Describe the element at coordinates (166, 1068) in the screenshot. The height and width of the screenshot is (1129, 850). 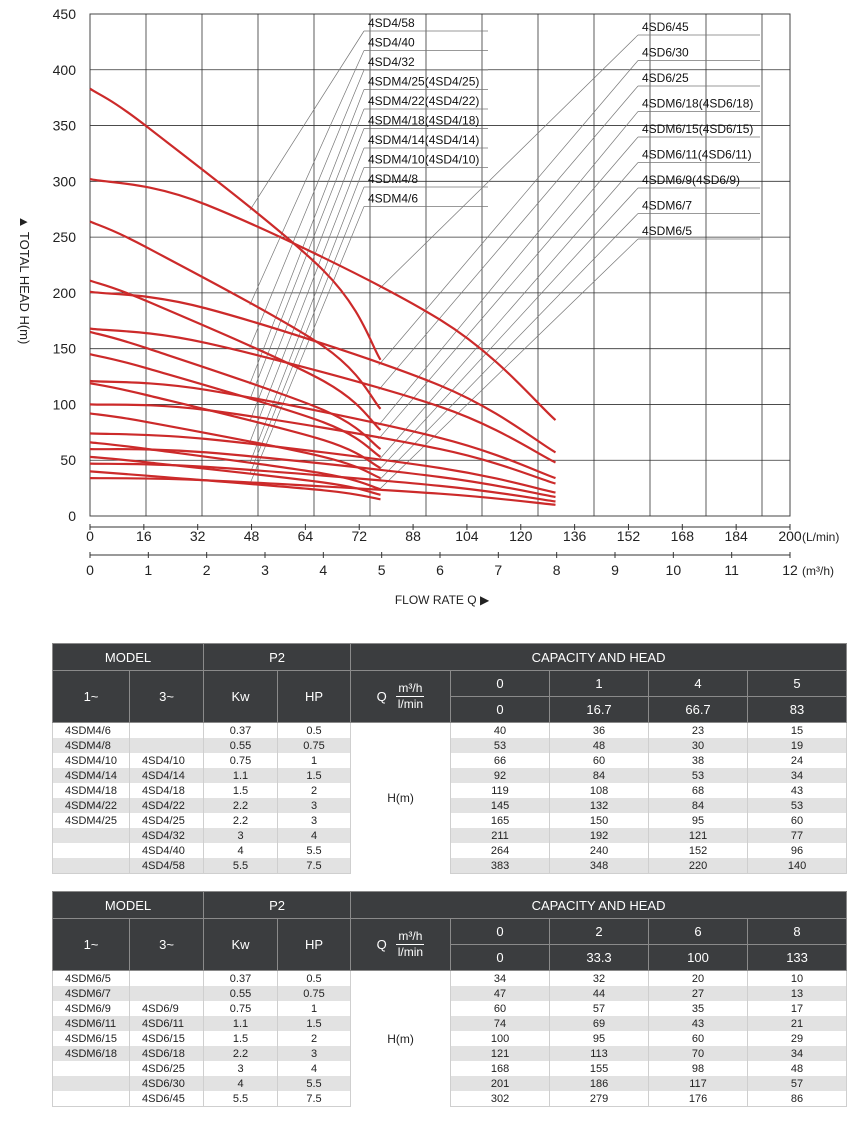
I see `model-three-phase: 4SD6/25` at that location.